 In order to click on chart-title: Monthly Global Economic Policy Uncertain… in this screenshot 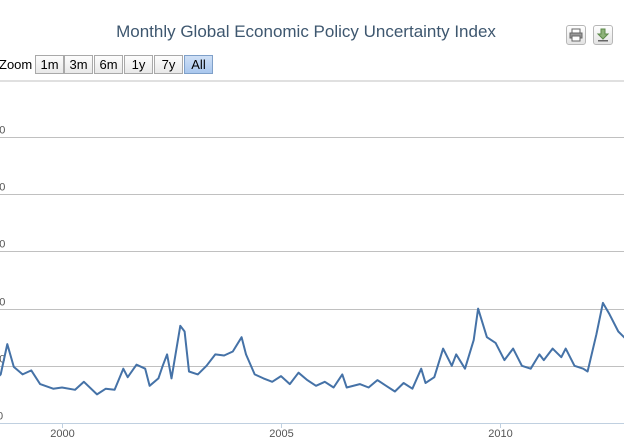, I will do `click(306, 31)`.